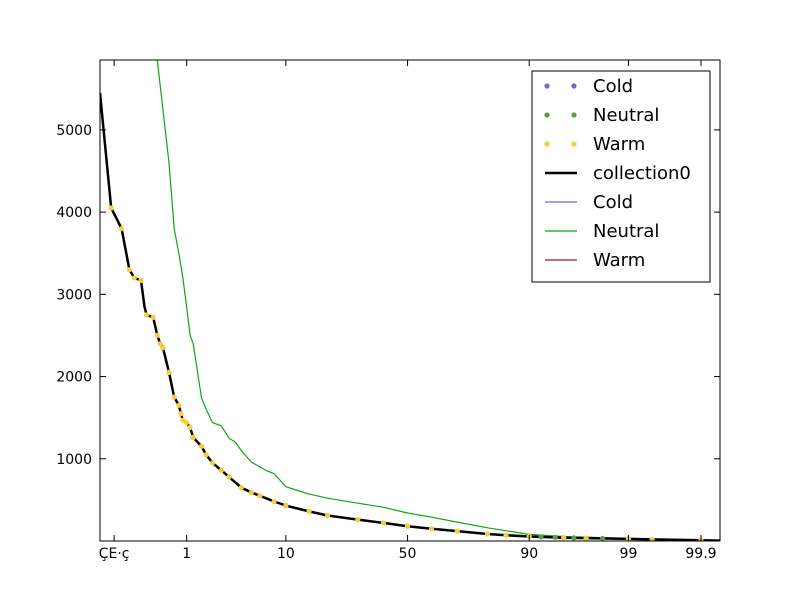  Describe the element at coordinates (529, 554) in the screenshot. I see `x-tick-label: 90` at that location.